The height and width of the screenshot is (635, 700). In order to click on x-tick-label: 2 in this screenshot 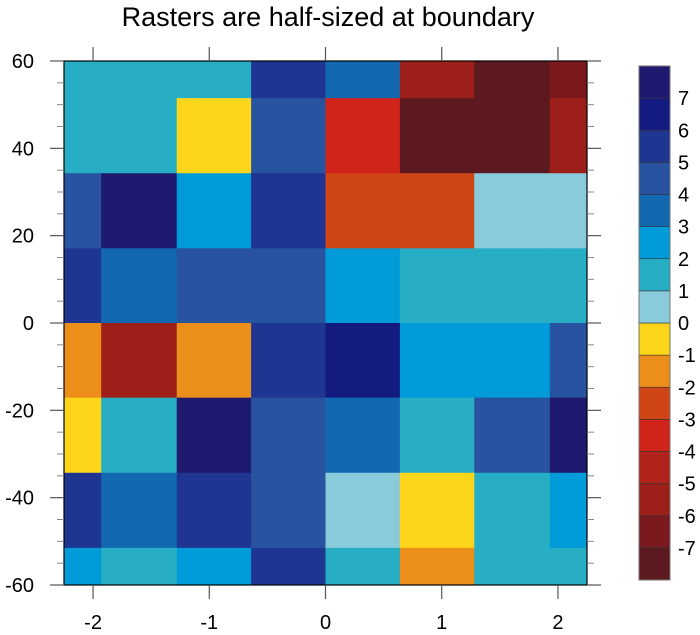, I will do `click(557, 623)`.